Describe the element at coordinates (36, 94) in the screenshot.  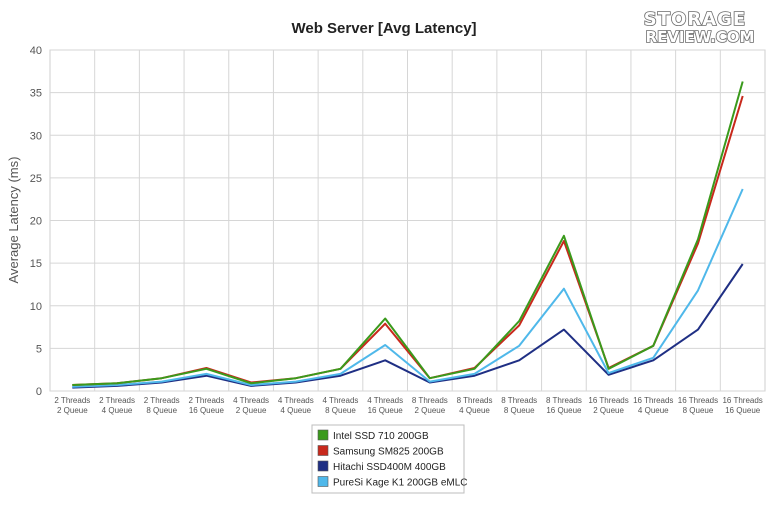
I see `y-tick-label: 35` at that location.